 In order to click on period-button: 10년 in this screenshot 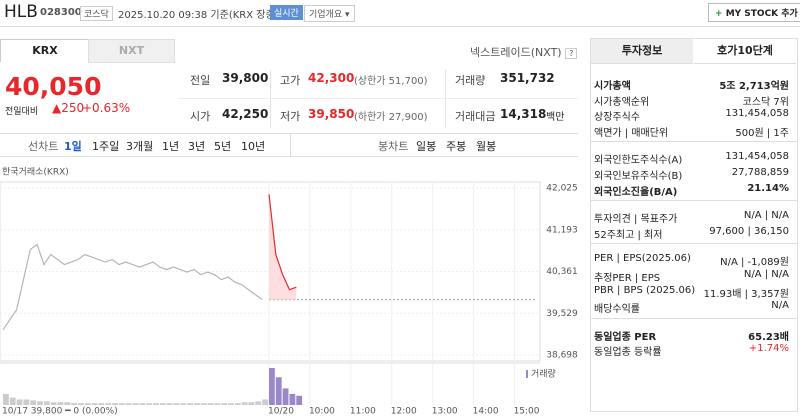, I will do `click(253, 146)`.